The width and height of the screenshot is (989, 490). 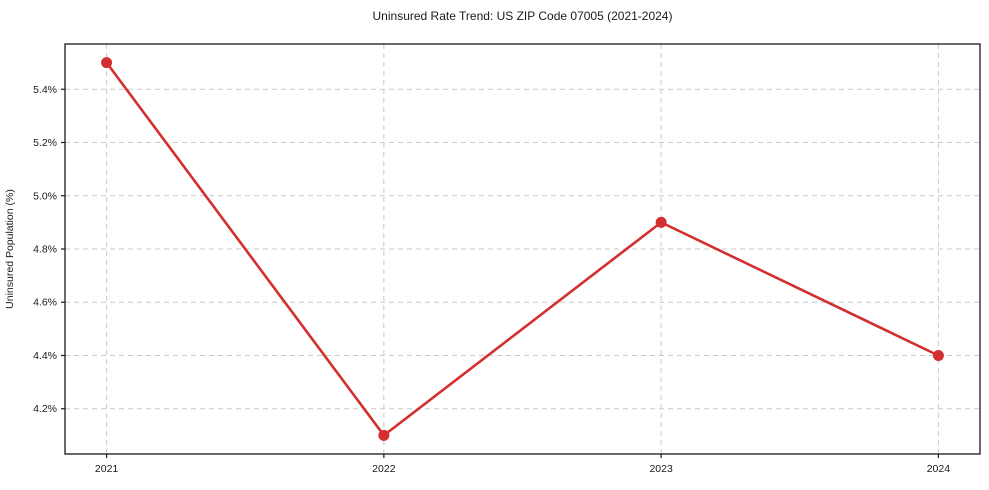 What do you see at coordinates (45, 196) in the screenshot?
I see `y-tick-label: 5.0%` at bounding box center [45, 196].